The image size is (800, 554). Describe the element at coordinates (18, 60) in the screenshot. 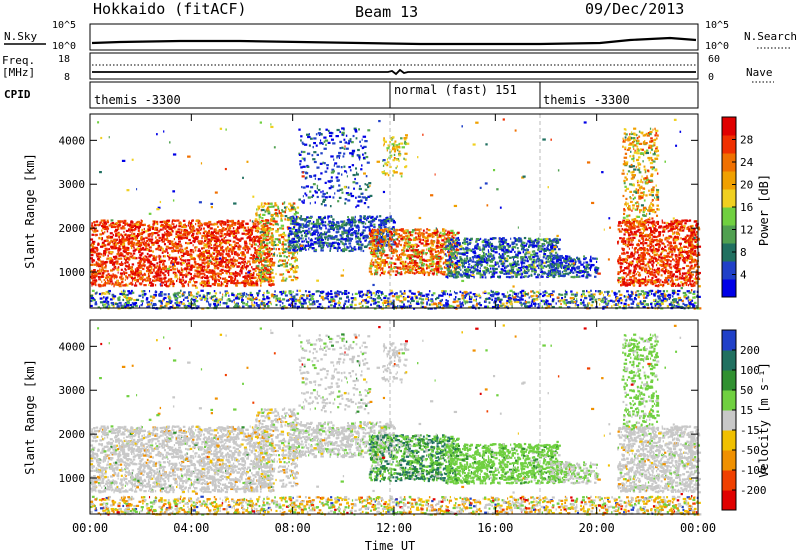

I see `freq-label: Freq.` at that location.